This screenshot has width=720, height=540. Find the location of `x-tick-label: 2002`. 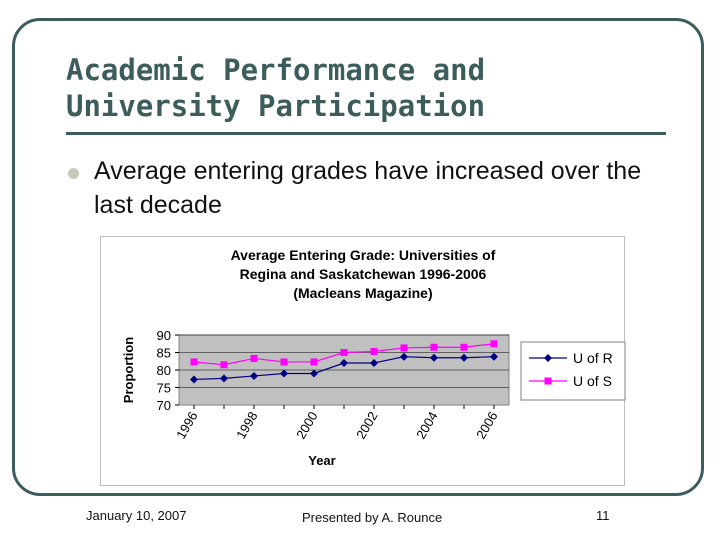

x-tick-label: 2002 is located at coordinates (366, 425).